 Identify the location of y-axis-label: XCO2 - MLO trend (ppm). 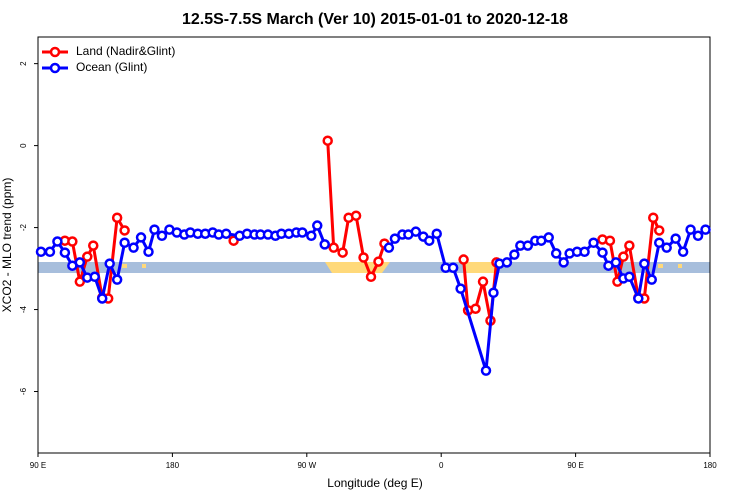
(7, 245).